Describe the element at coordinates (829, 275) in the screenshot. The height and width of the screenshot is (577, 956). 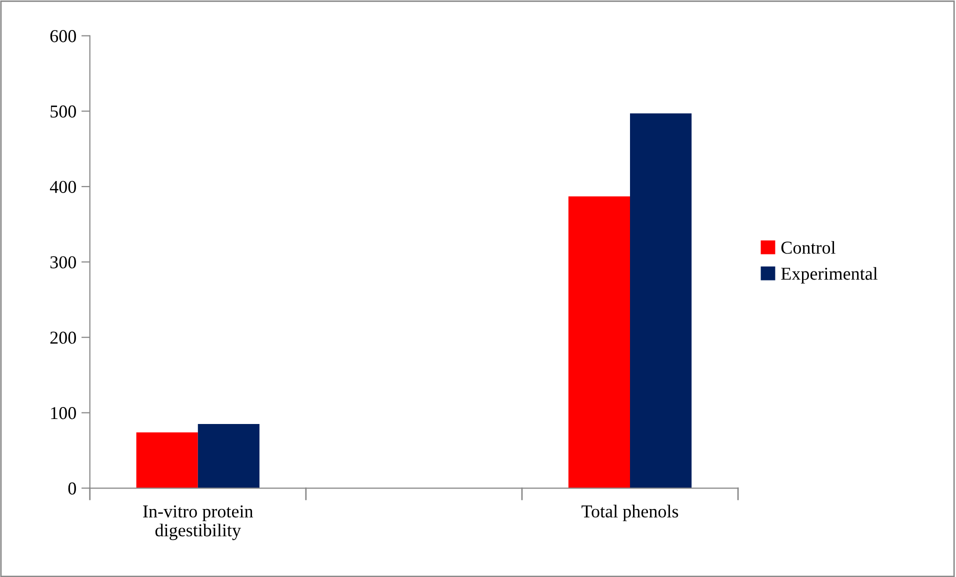
I see `legend-label: Experimental` at that location.